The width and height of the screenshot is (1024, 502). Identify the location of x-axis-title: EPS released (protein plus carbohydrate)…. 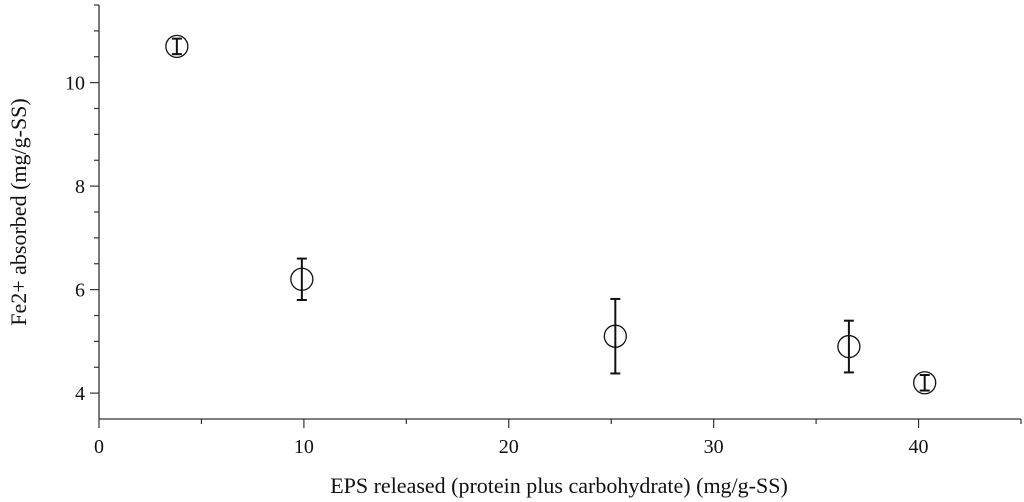
(559, 485).